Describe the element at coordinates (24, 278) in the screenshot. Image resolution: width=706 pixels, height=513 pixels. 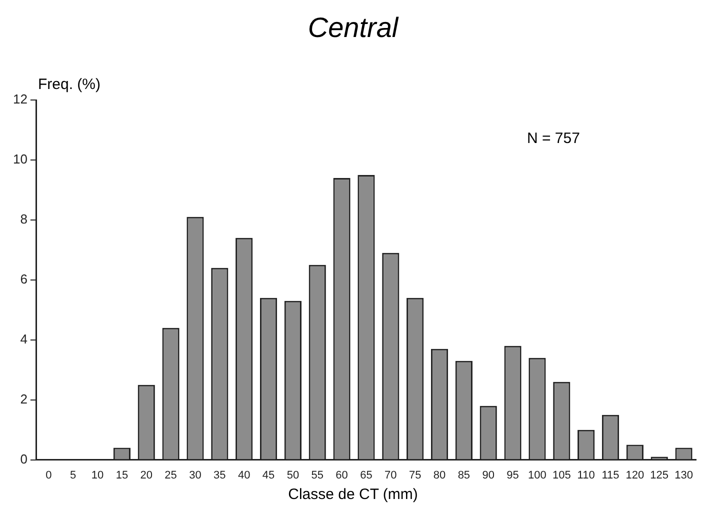
I see `y-tick-label: 6` at that location.